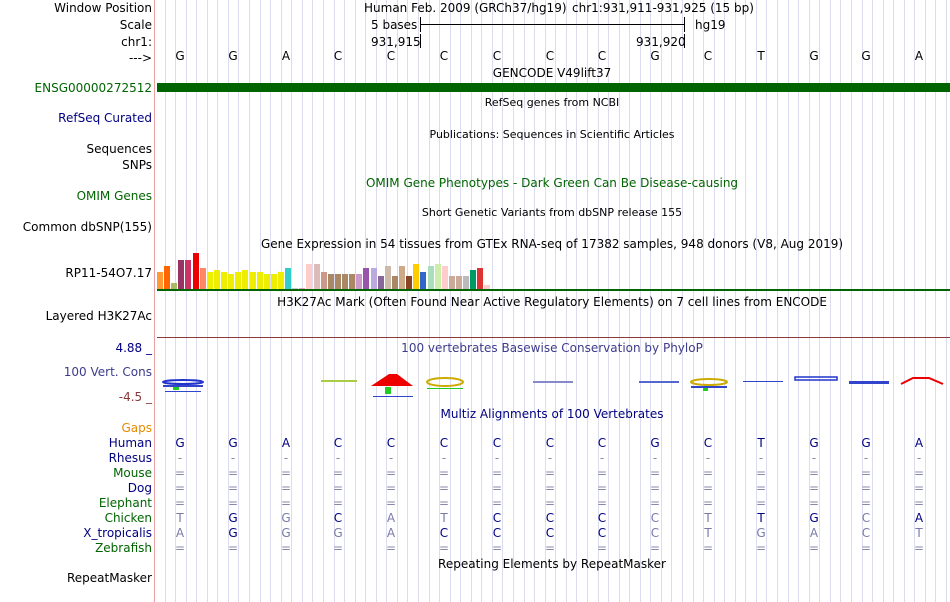  What do you see at coordinates (98, 316) in the screenshot?
I see `h3k27ac-track-label: Layered H3K27Ac` at bounding box center [98, 316].